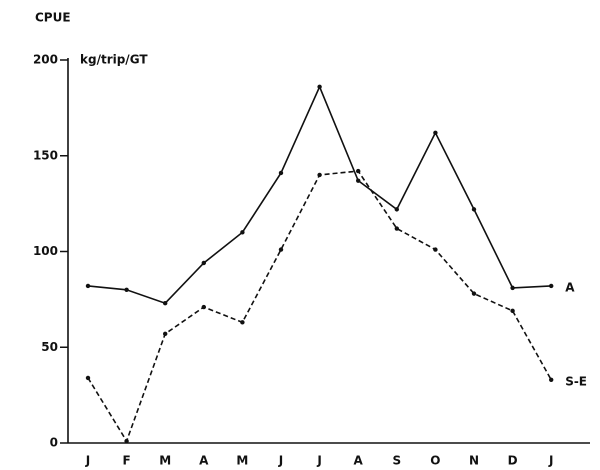 The height and width of the screenshot is (470, 600). What do you see at coordinates (45, 251) in the screenshot?
I see `y-tick-label: 100` at bounding box center [45, 251].